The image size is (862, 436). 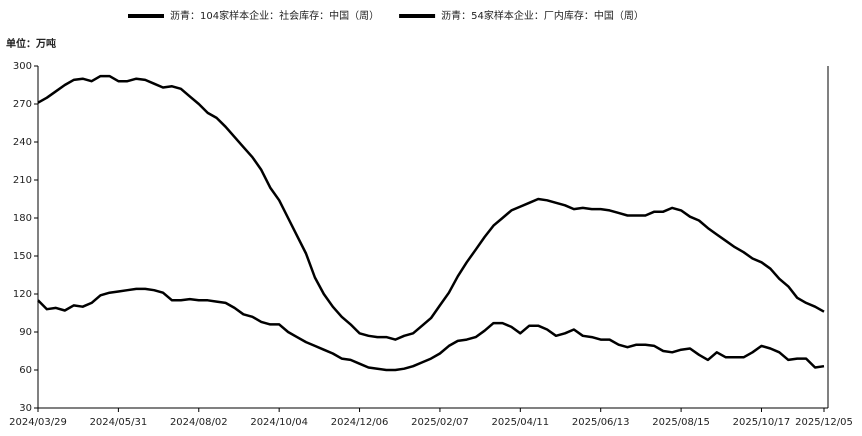 I want to click on y-tick-label: 150, so click(x=22, y=256).